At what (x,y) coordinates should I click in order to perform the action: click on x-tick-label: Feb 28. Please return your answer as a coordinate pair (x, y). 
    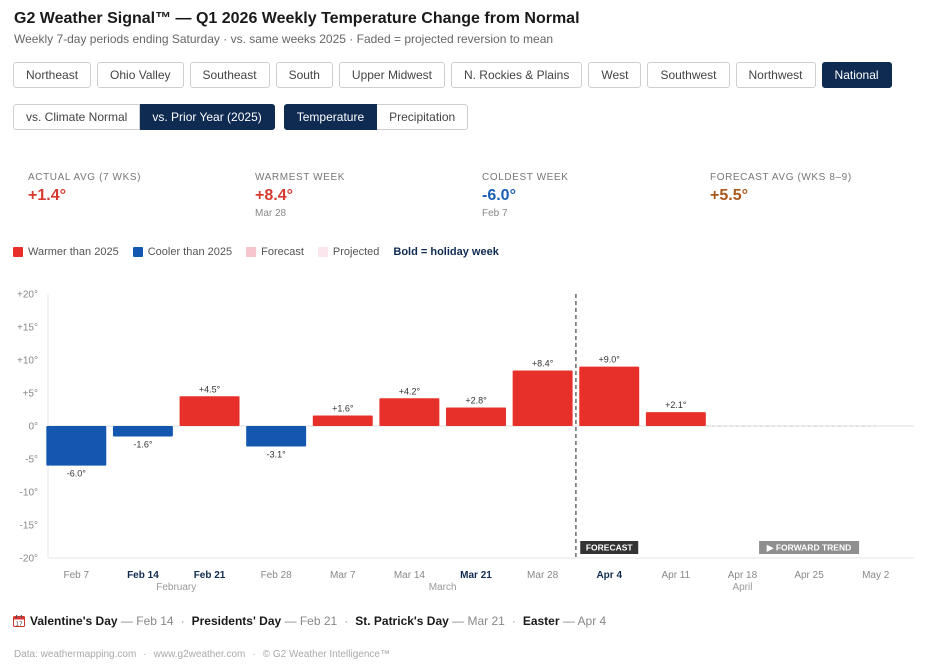
    Looking at the image, I should click on (277, 575).